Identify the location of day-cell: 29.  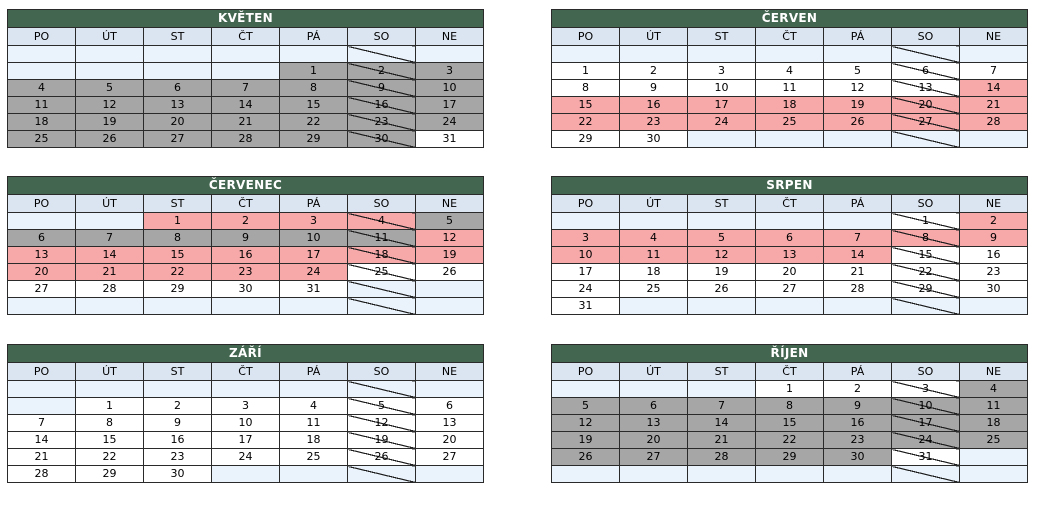
(925, 289).